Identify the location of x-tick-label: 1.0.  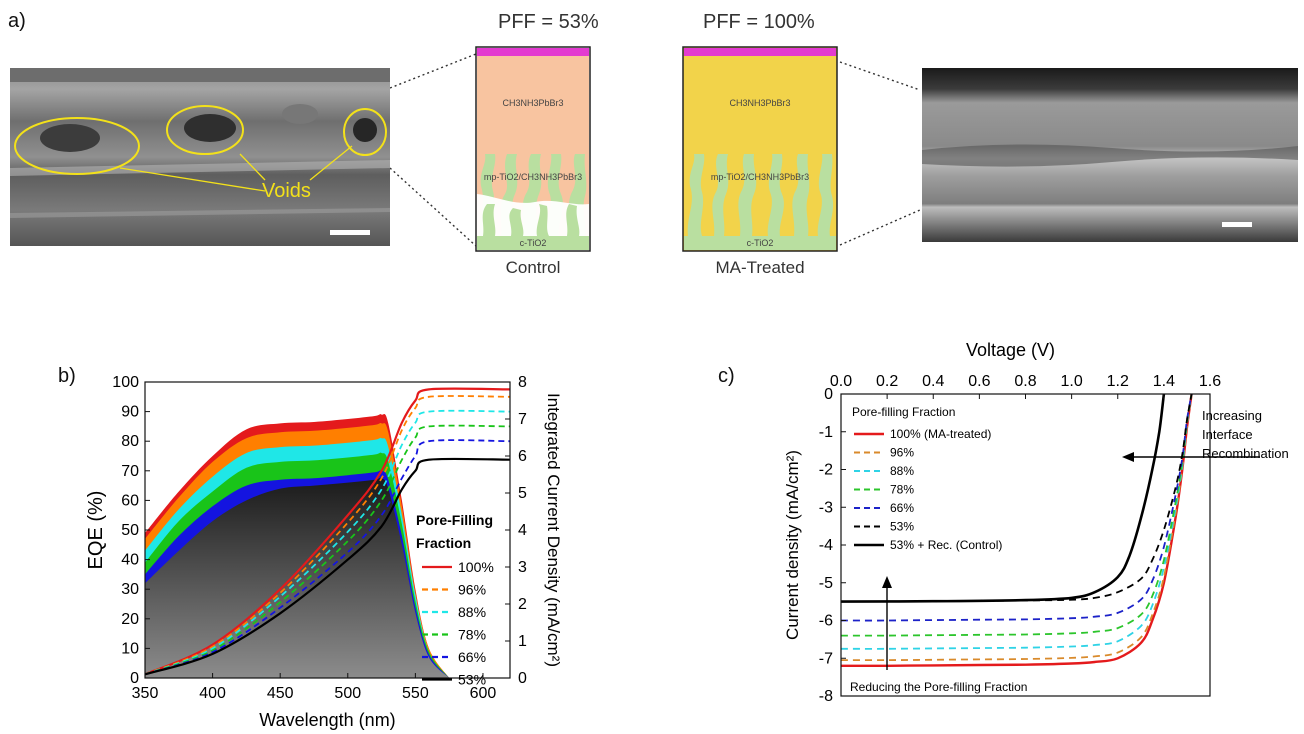
(1072, 381).